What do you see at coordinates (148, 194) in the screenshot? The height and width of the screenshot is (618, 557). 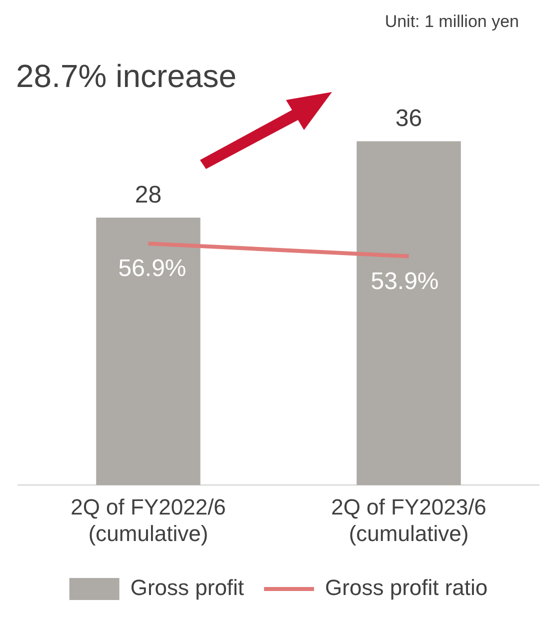 I see `data-label: 28` at bounding box center [148, 194].